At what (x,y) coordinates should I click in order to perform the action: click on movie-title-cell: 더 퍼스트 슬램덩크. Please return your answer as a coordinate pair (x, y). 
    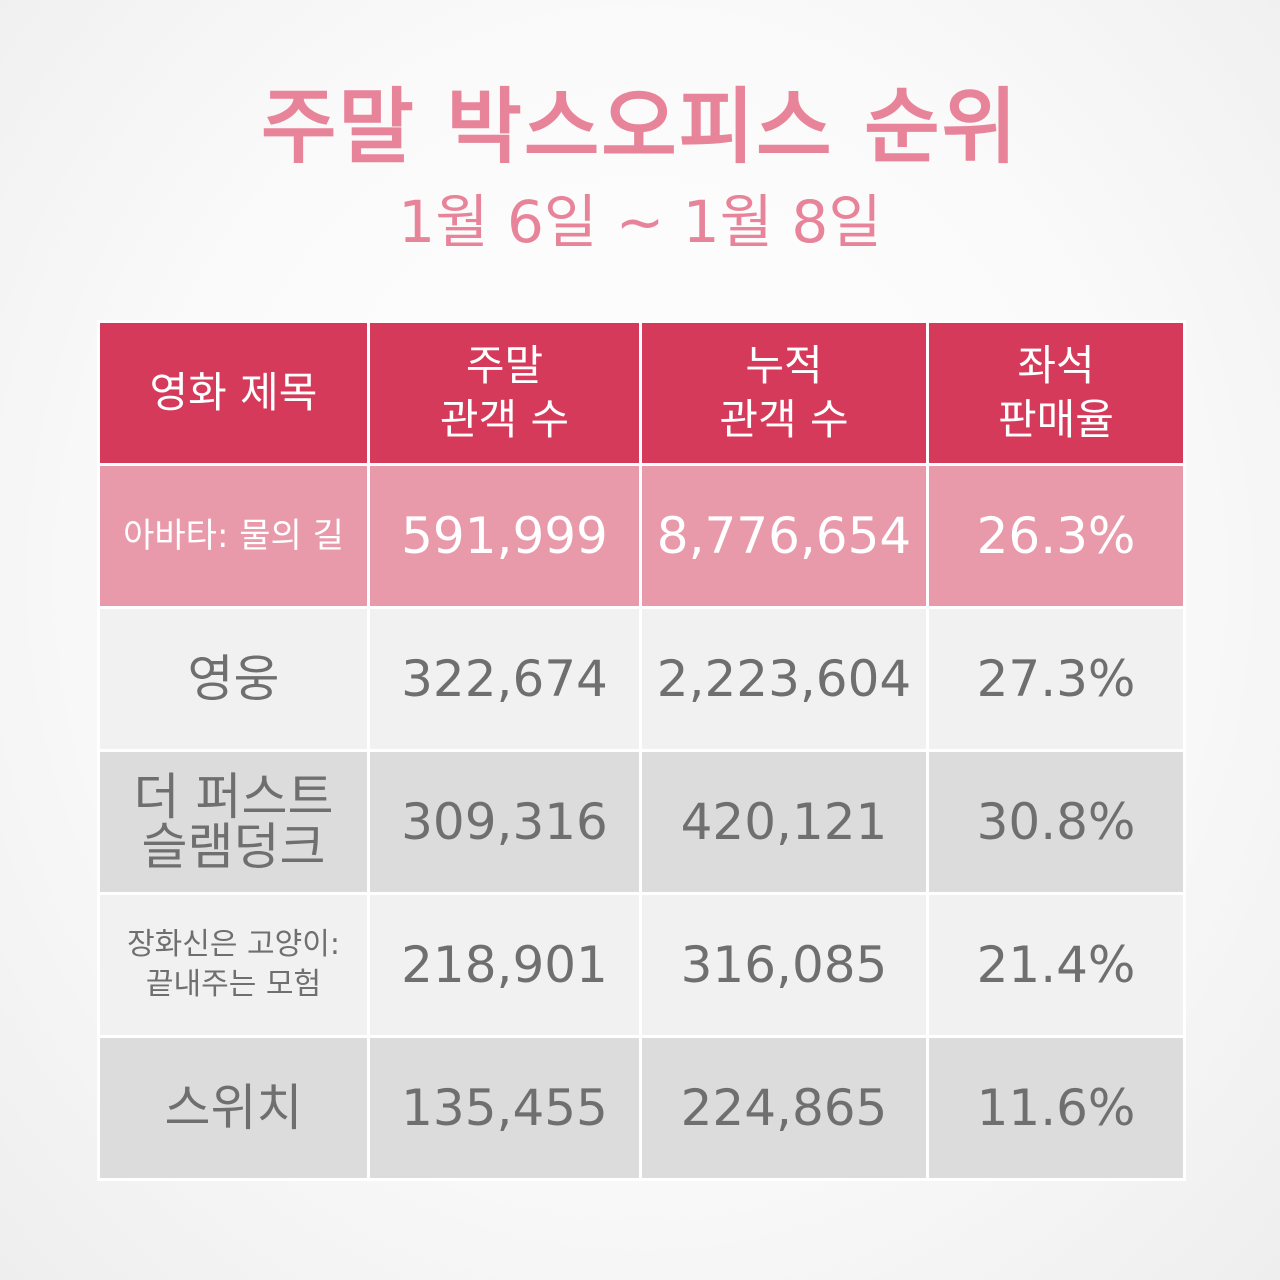
    Looking at the image, I should click on (233, 822).